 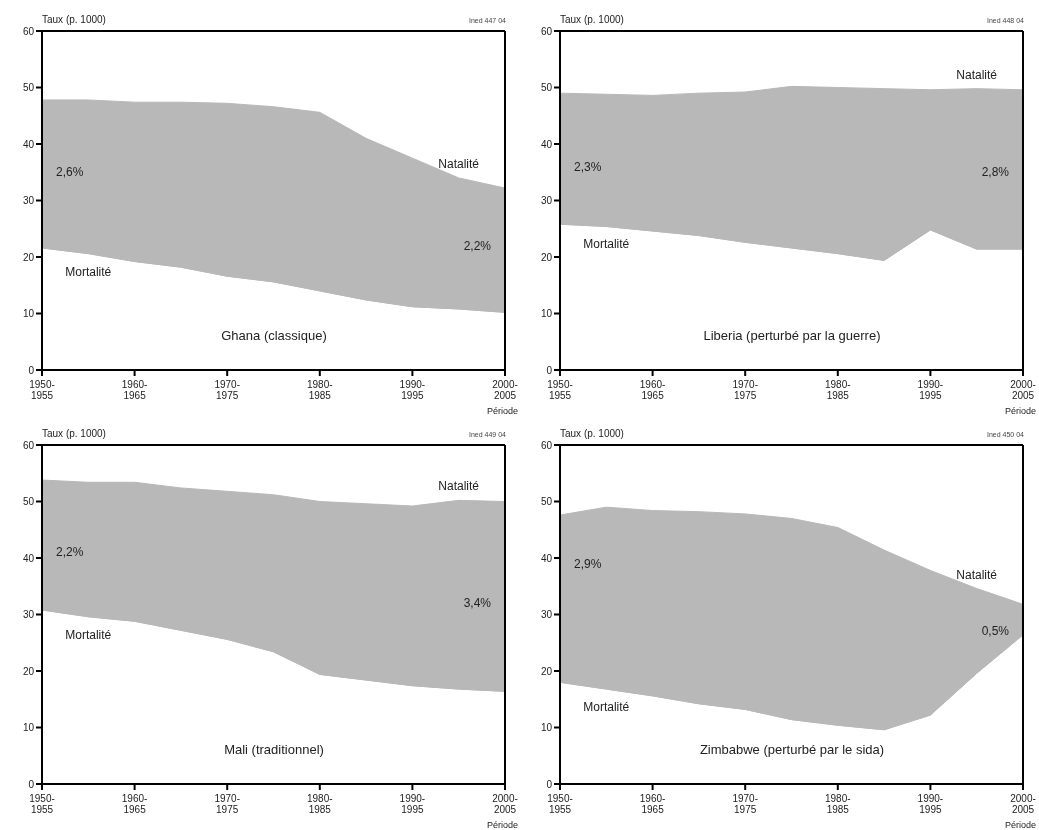 I want to click on annotation: 2,3%, so click(x=588, y=166).